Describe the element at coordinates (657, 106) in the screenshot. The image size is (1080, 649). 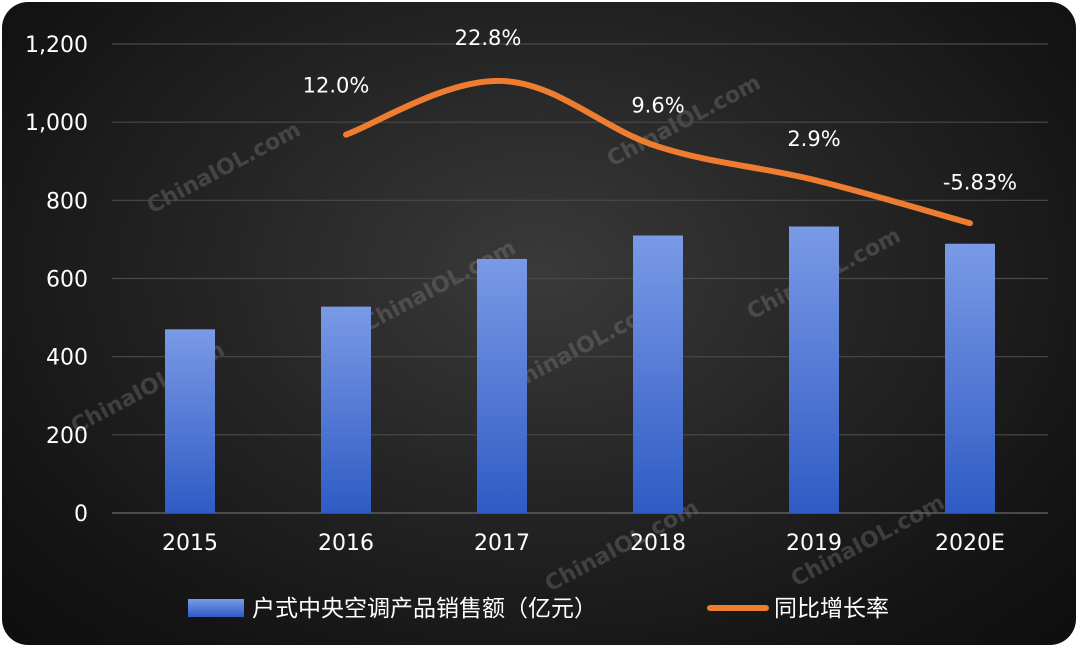
I see `growth-data-label: 9.6%` at that location.